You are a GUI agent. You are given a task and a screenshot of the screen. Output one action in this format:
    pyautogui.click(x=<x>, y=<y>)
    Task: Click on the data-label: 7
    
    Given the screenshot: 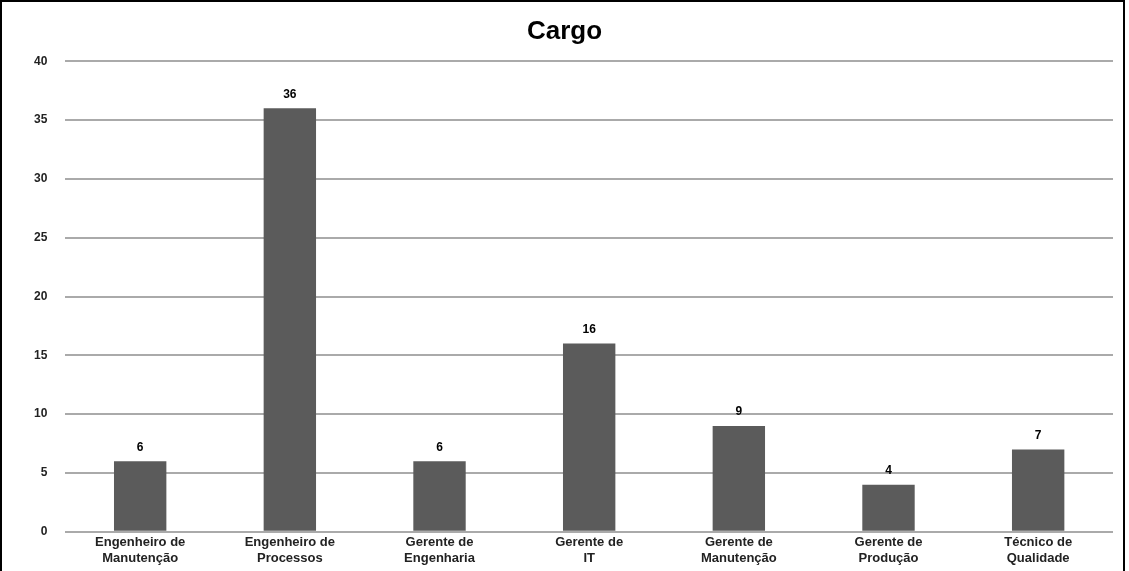 What is the action you would take?
    pyautogui.click(x=1038, y=434)
    